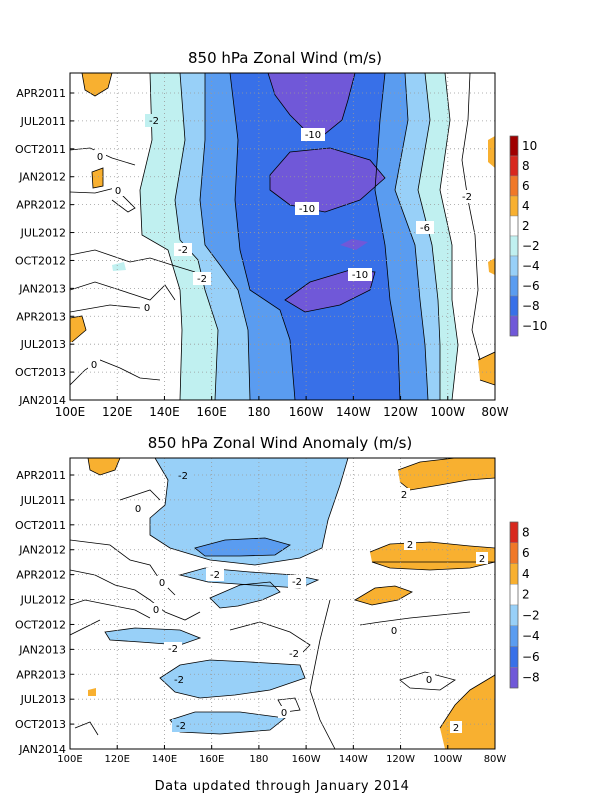 The image size is (600, 804). What do you see at coordinates (42, 649) in the screenshot?
I see `y-tick-label-1-7: JAN2013` at bounding box center [42, 649].